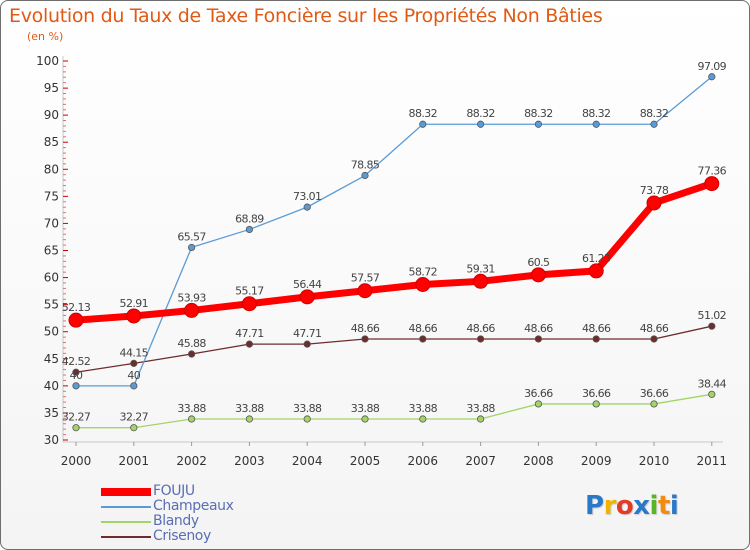  Describe the element at coordinates (51, 88) in the screenshot. I see `y-tick-label: 95` at that location.